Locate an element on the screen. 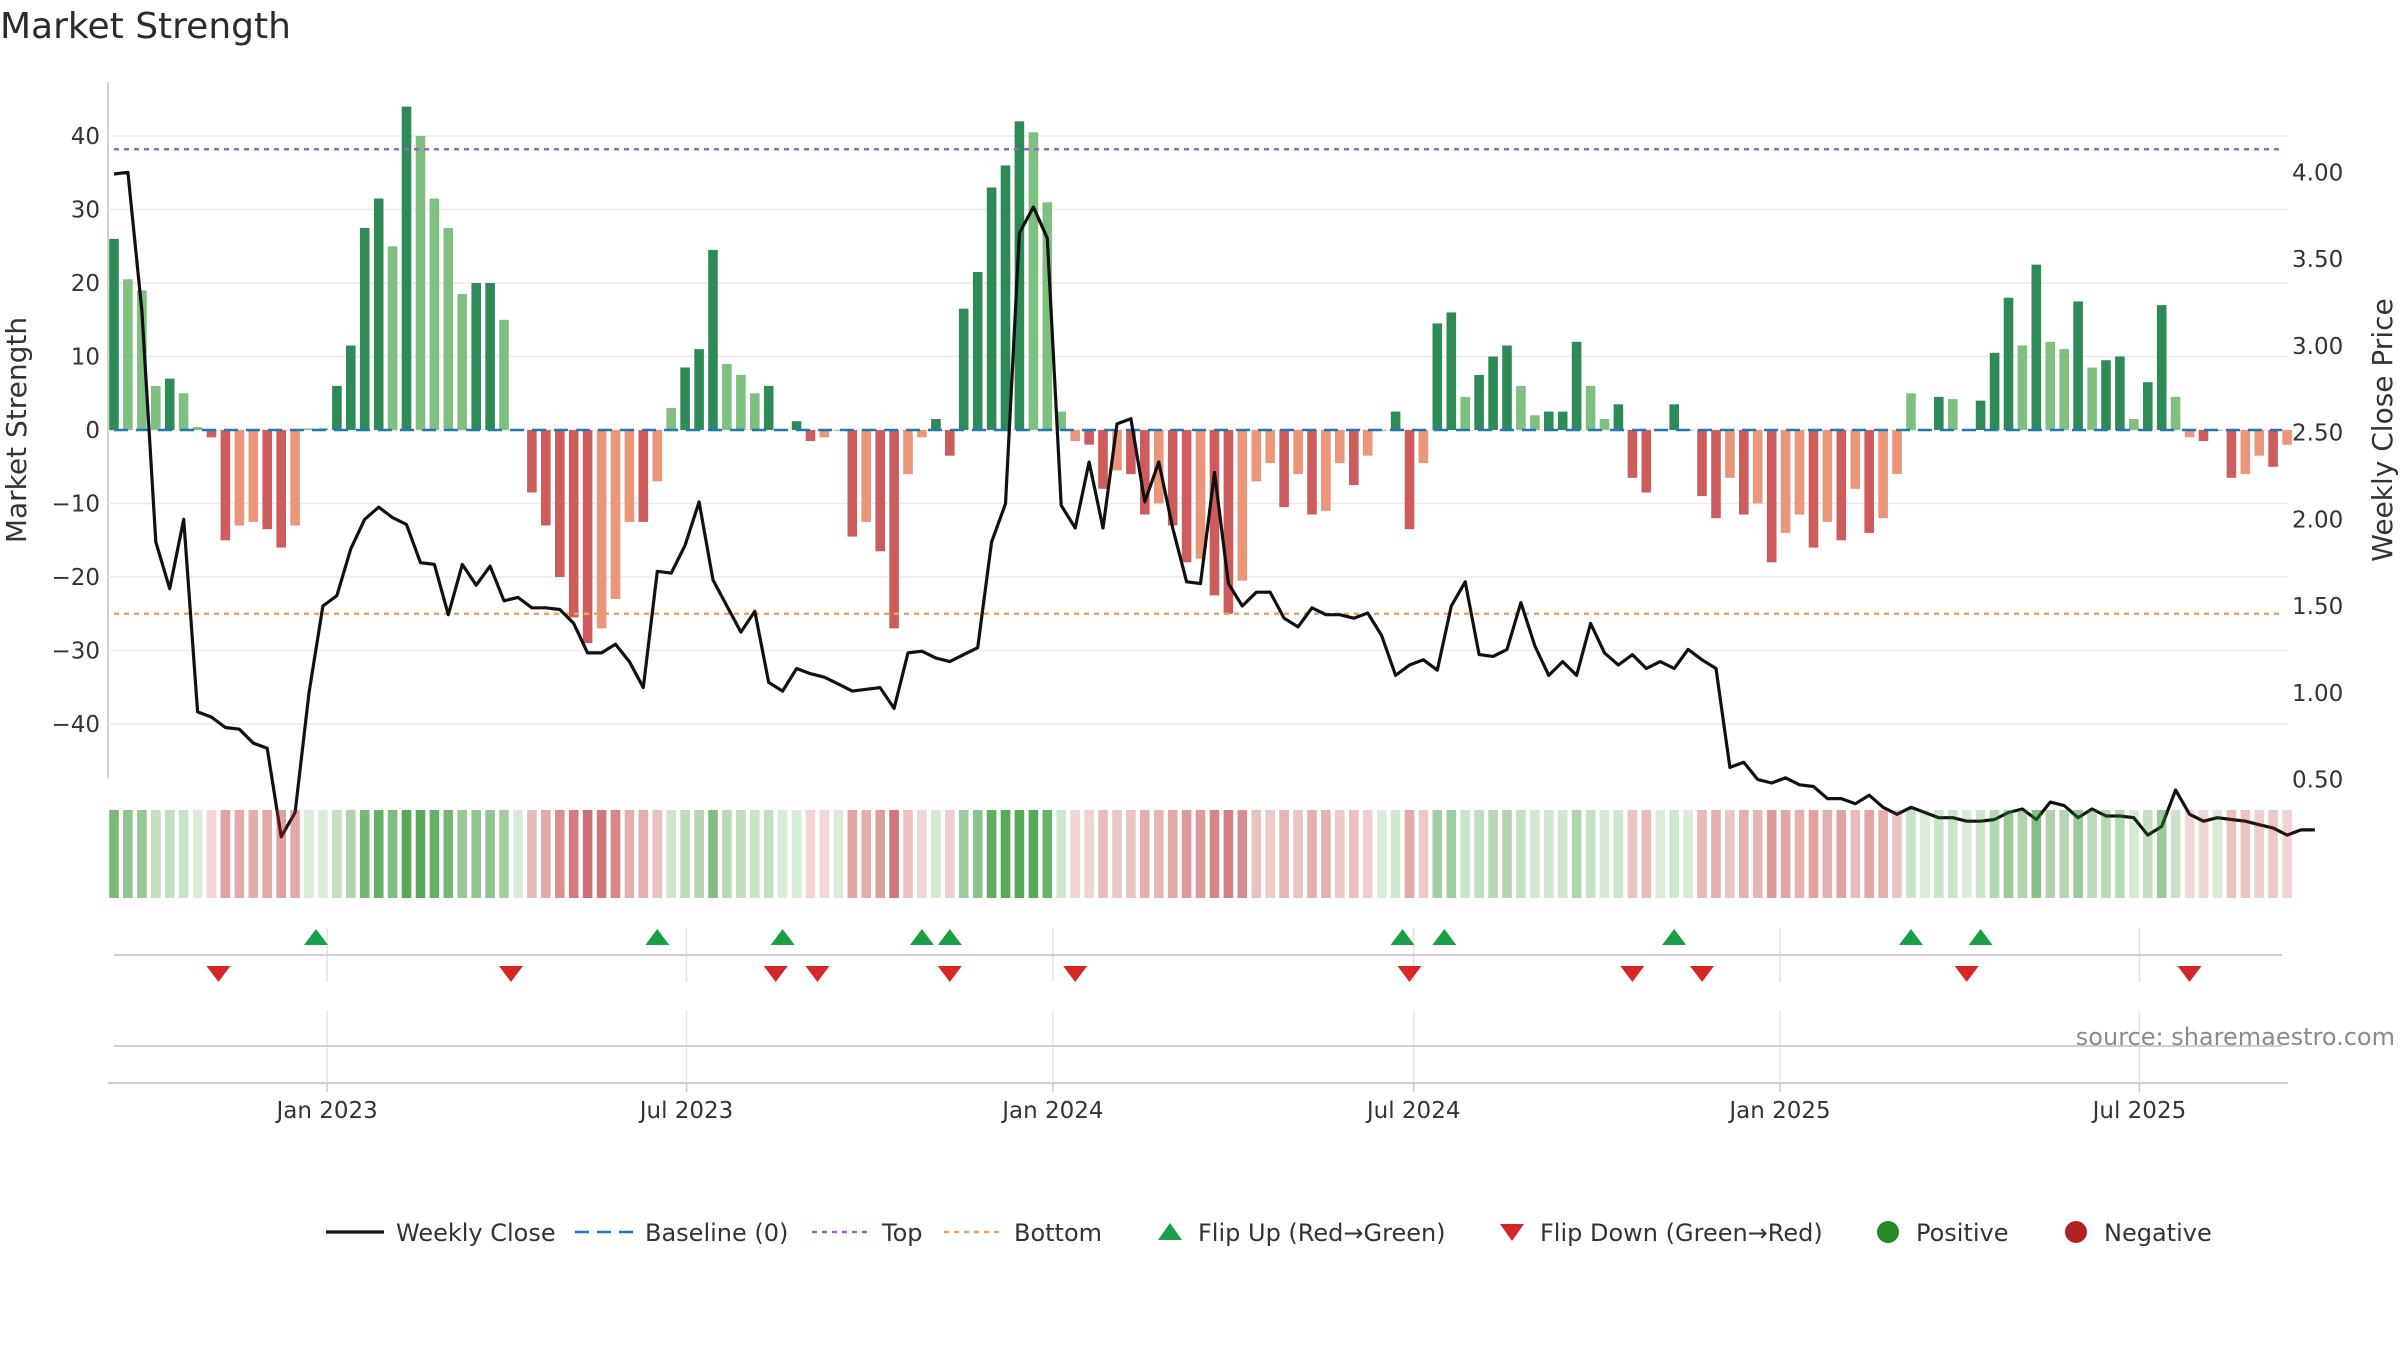  source-text: source: sharemaestro.com is located at coordinates (2235, 1037).